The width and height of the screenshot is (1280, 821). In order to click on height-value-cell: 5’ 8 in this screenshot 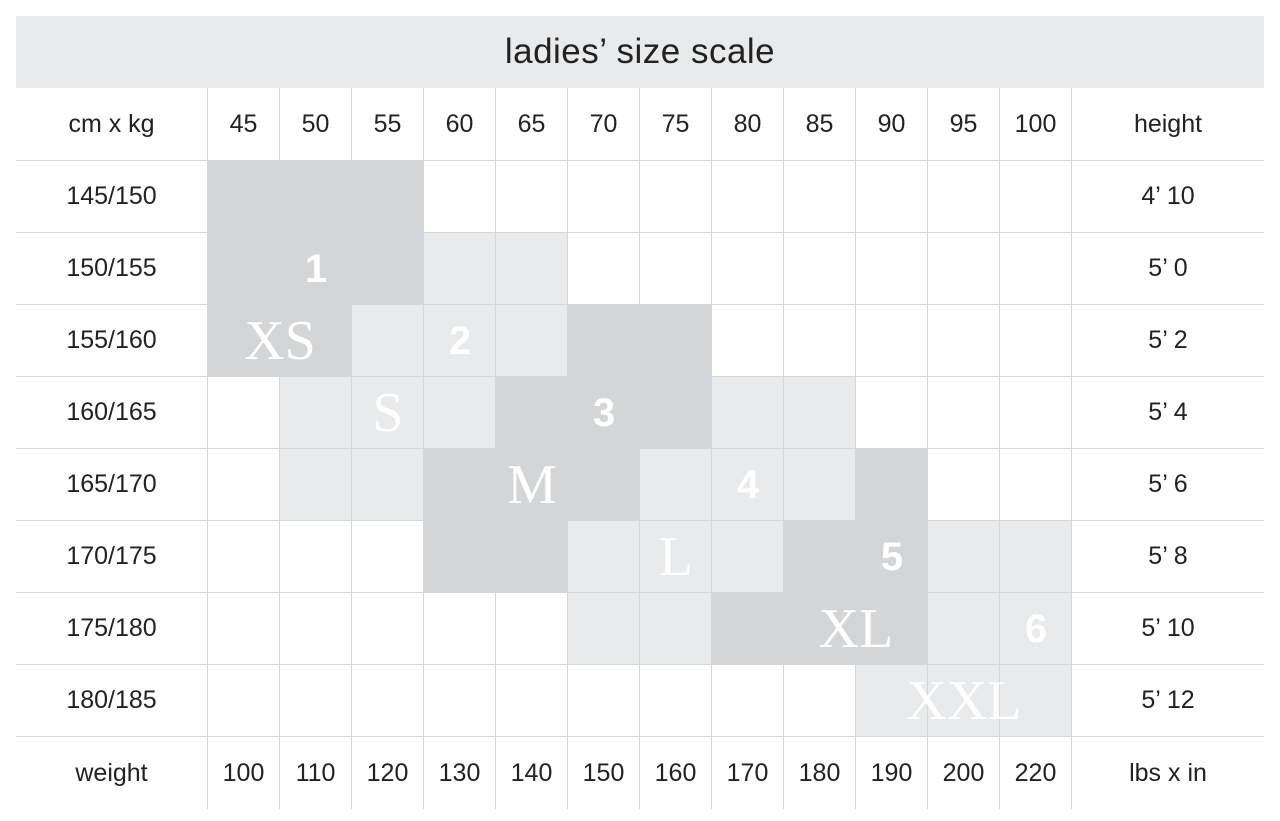, I will do `click(1168, 557)`.